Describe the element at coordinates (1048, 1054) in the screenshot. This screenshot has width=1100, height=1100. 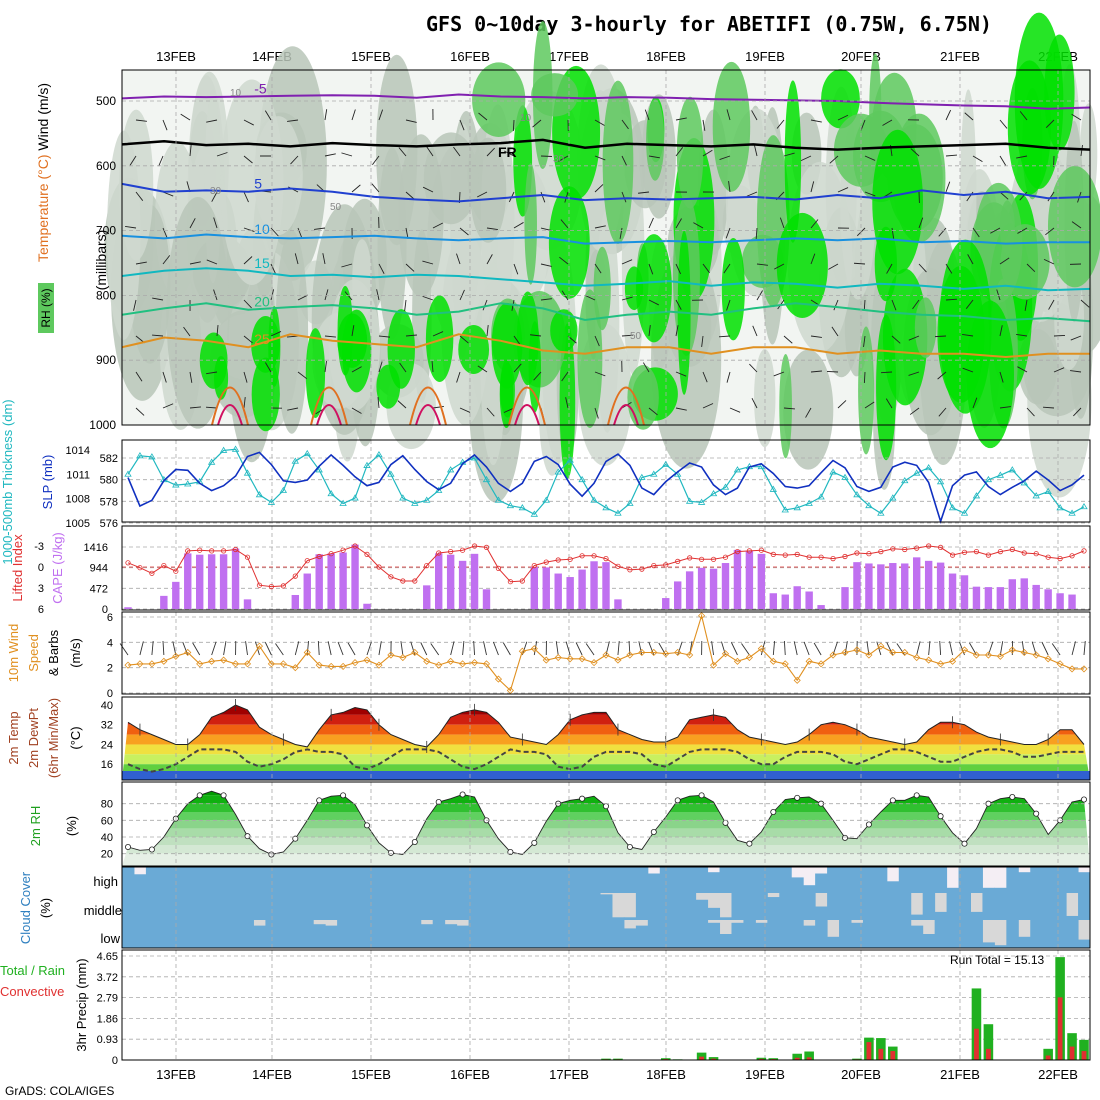
I see `precip-total-bar` at that location.